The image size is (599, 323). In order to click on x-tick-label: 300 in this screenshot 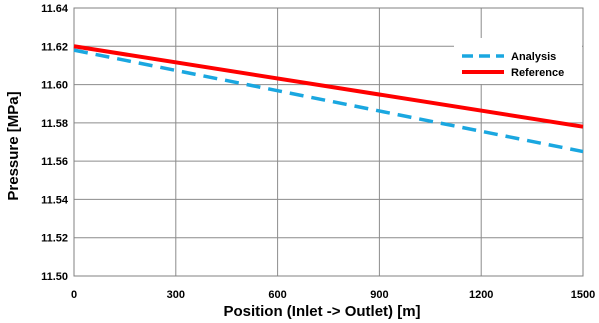, I will do `click(176, 295)`.